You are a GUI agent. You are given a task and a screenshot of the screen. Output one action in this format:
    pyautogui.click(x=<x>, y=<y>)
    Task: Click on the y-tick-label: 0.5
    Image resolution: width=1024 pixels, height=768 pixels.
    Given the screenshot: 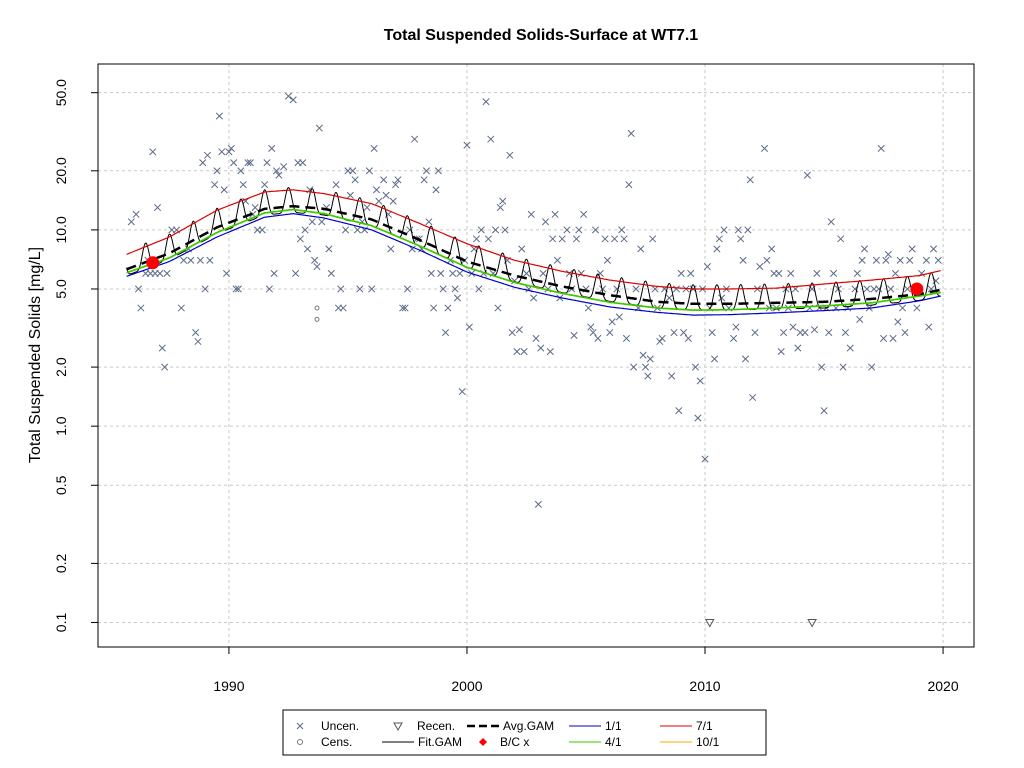 What is the action you would take?
    pyautogui.click(x=61, y=485)
    